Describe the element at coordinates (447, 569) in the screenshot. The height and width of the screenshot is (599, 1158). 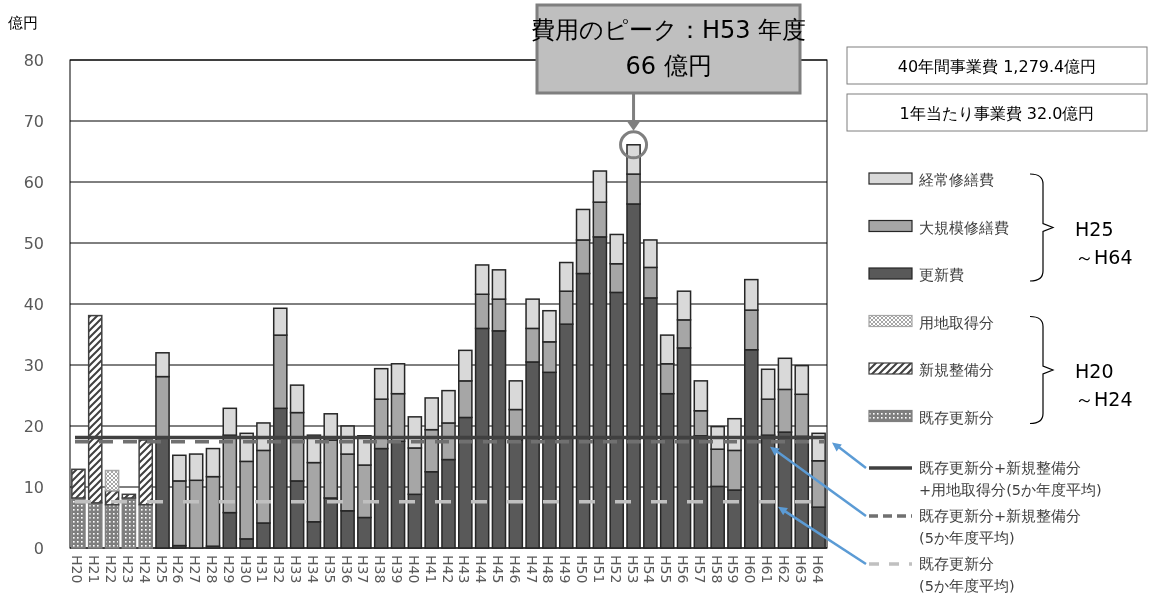
I see `x-tick-label: H42` at that location.